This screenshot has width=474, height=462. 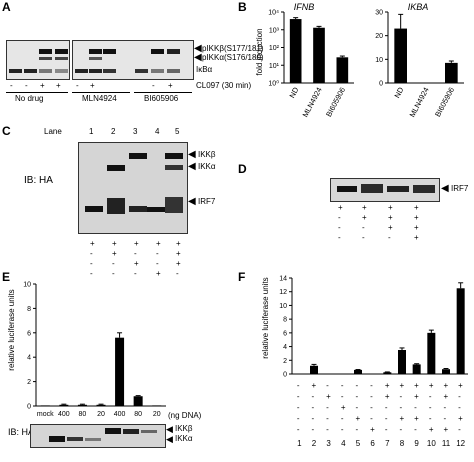 I want to click on lane-number: 4, so click(x=343, y=443).